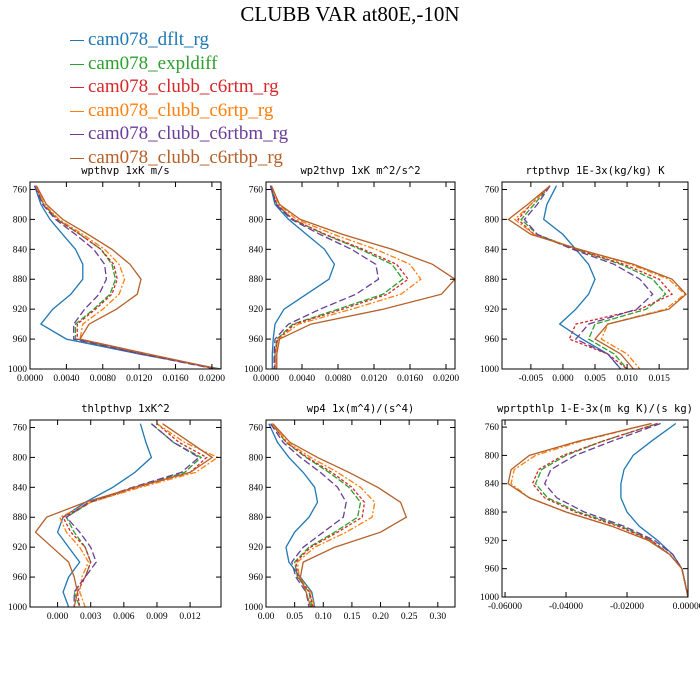  What do you see at coordinates (103, 379) in the screenshot?
I see `x-tick-label: 0.0080` at bounding box center [103, 379].